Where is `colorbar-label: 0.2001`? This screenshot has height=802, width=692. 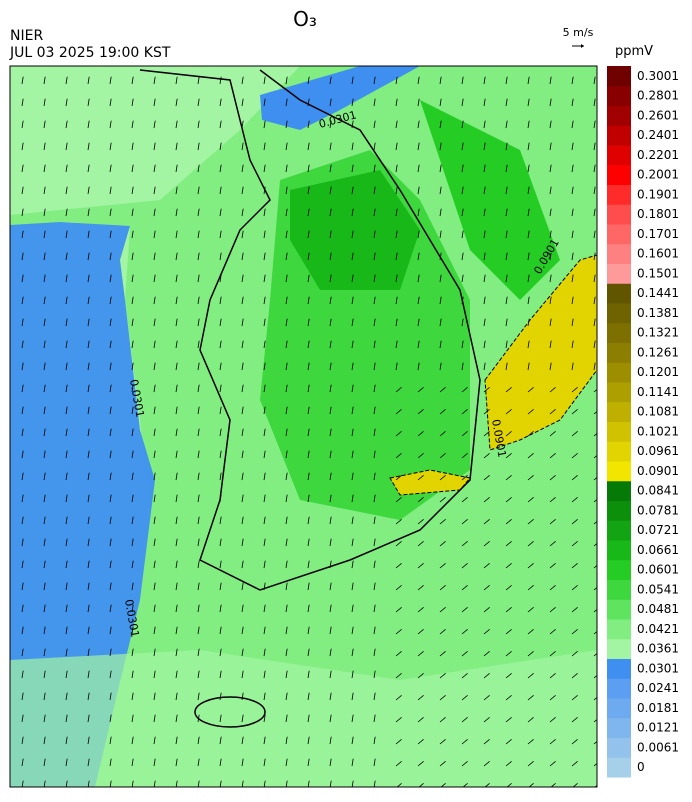
colorbar-label: 0.2001 is located at coordinates (658, 175).